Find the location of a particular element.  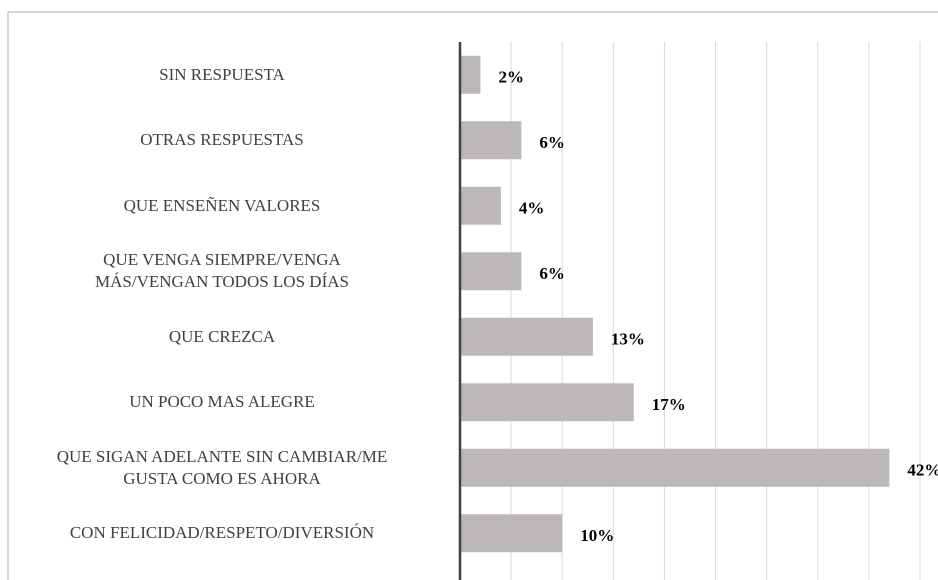

category-label: QUE ENSEÑEN VALORES is located at coordinates (222, 205).